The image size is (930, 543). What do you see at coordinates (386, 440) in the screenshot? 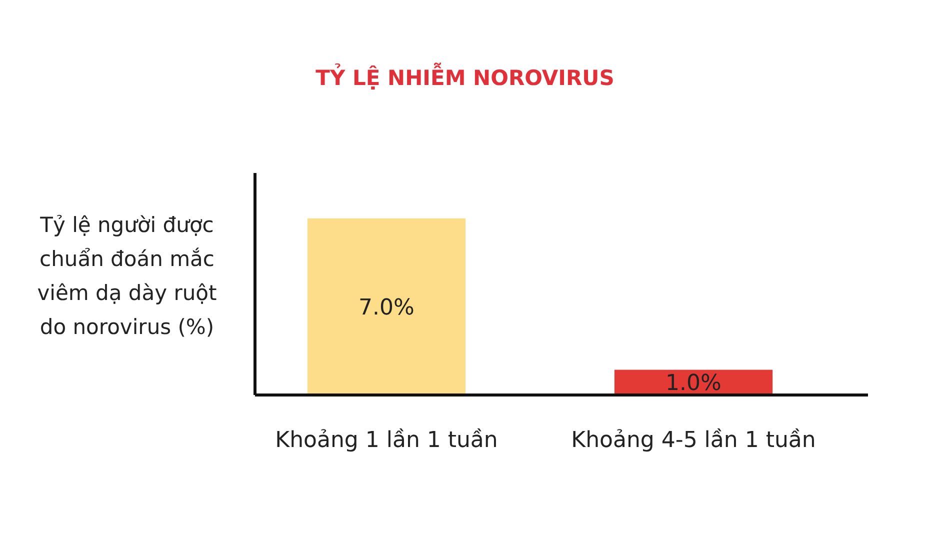
I see `x-tick-label: Khoảng 1 lần 1 tuần` at bounding box center [386, 440].